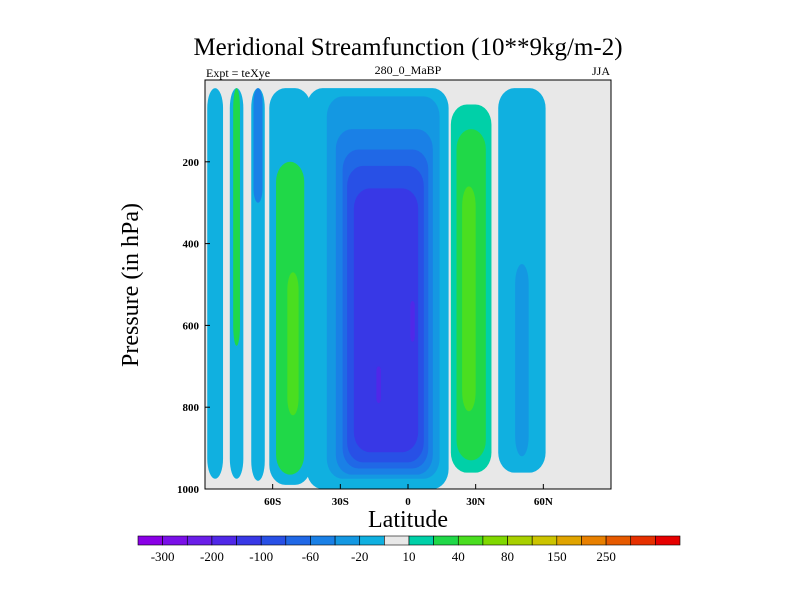 The width and height of the screenshot is (800, 600). What do you see at coordinates (408, 502) in the screenshot?
I see `x-tick-label: 0` at bounding box center [408, 502].